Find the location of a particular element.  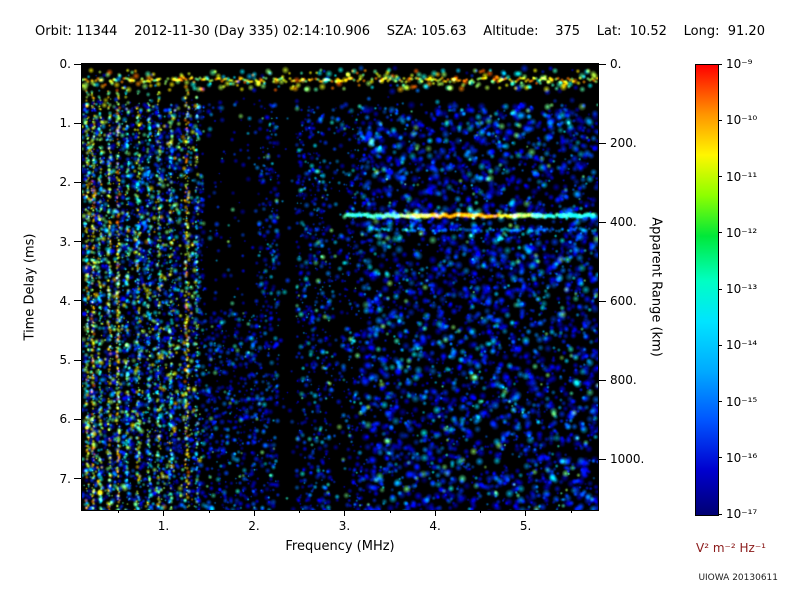

colorbar-tick-label: 10⁻¹⁷ is located at coordinates (742, 514).